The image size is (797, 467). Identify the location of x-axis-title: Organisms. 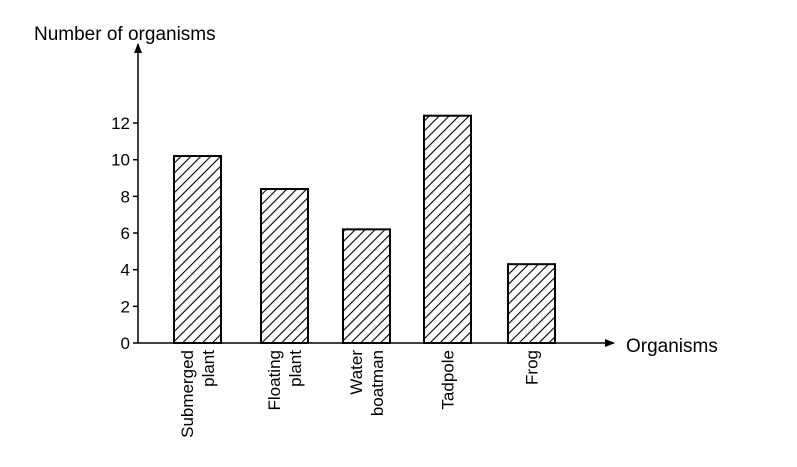
(672, 346).